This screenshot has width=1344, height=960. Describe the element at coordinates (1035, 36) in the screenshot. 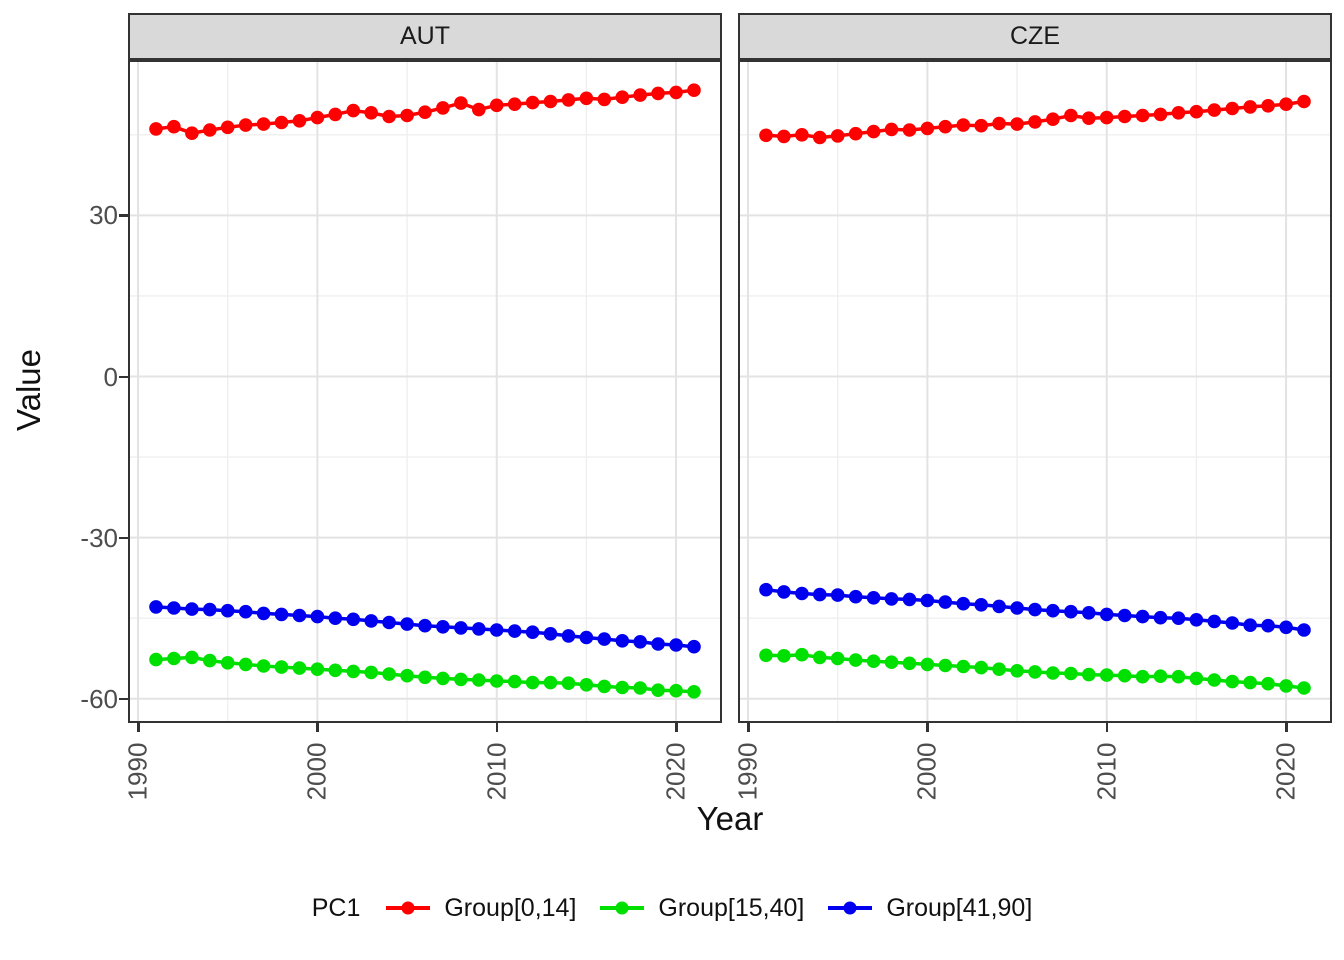

I see `facet-strip-cze-label: CZE` at that location.